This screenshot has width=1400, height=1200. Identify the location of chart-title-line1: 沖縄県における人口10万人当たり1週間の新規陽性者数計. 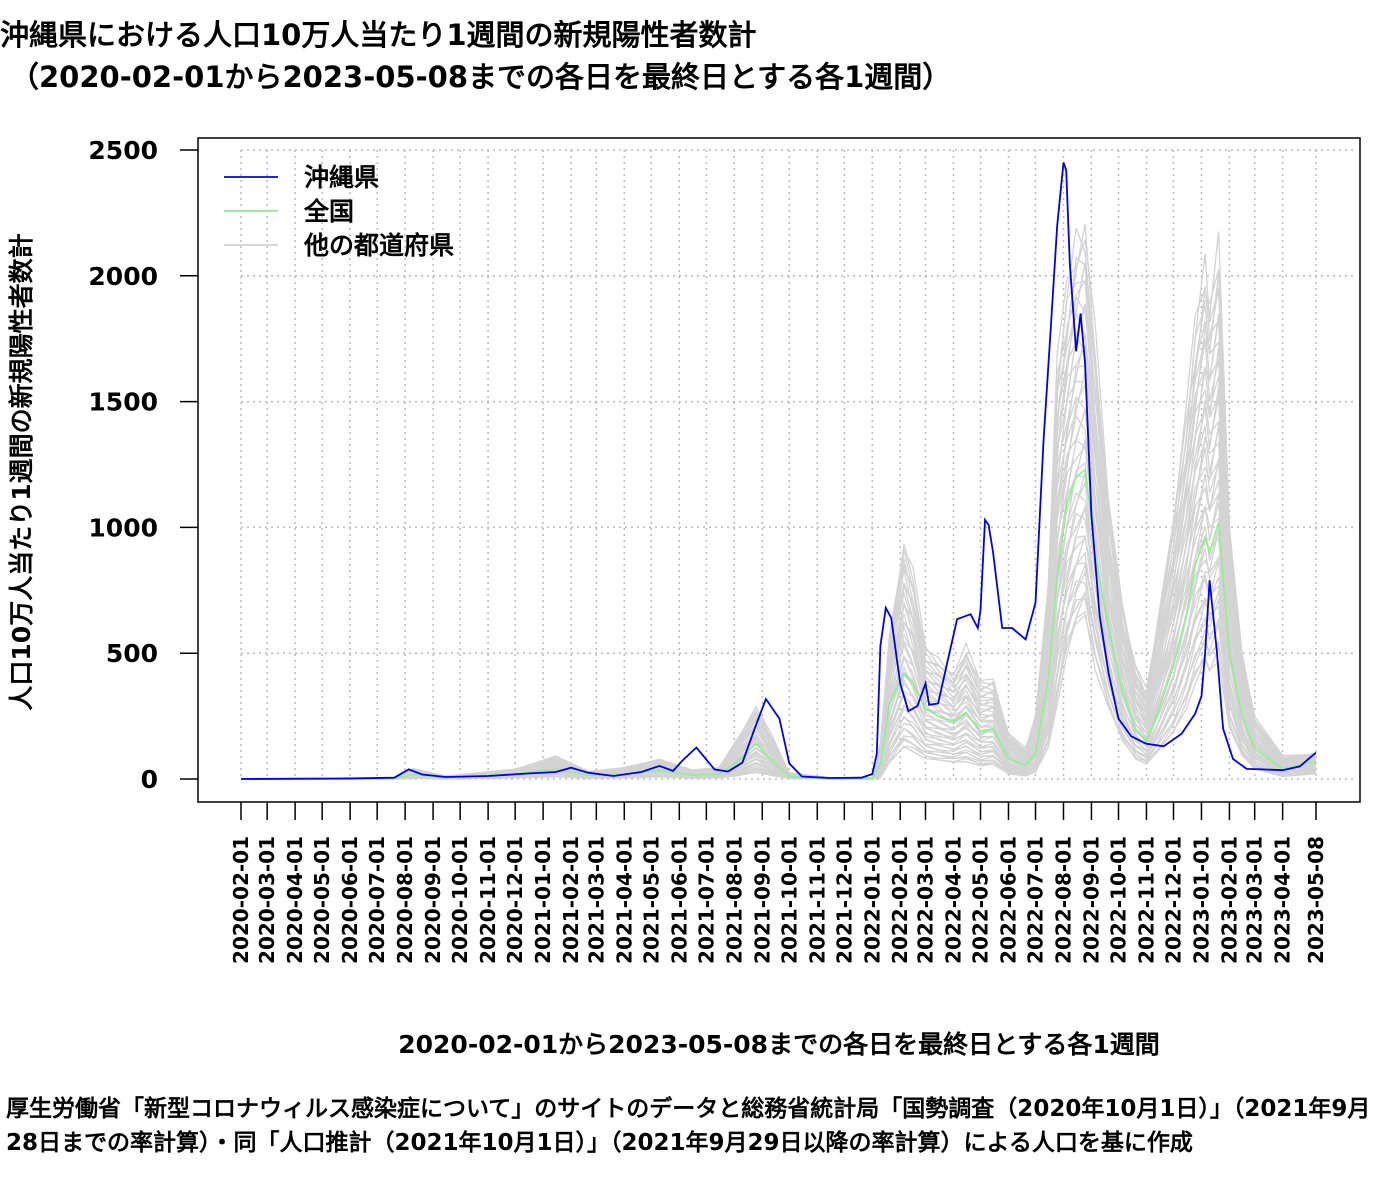
(378, 35).